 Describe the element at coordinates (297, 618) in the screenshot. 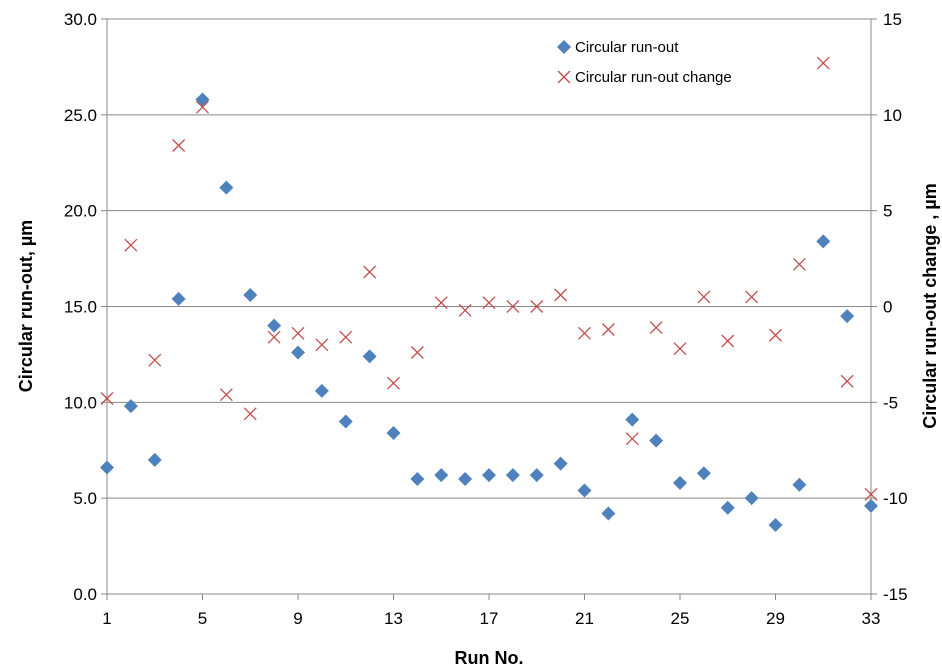

I see `x-tick-label-2: 9` at that location.